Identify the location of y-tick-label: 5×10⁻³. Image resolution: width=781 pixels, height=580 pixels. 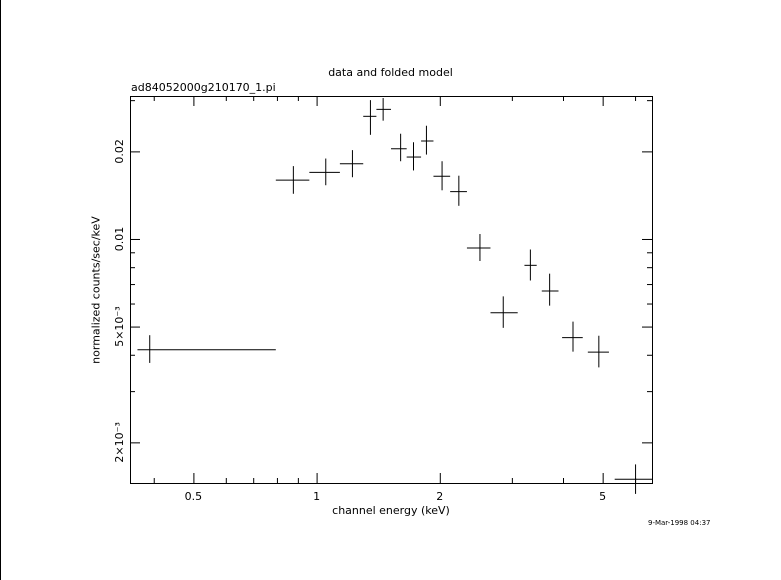
(119, 326).